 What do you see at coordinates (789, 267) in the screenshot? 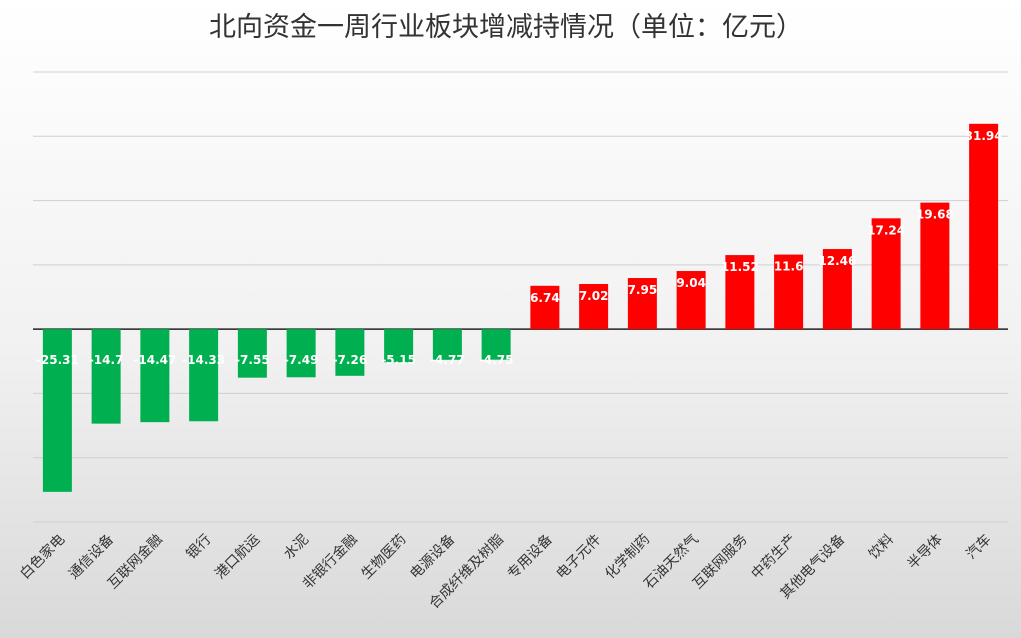
I see `data-label: 11.6` at bounding box center [789, 267].